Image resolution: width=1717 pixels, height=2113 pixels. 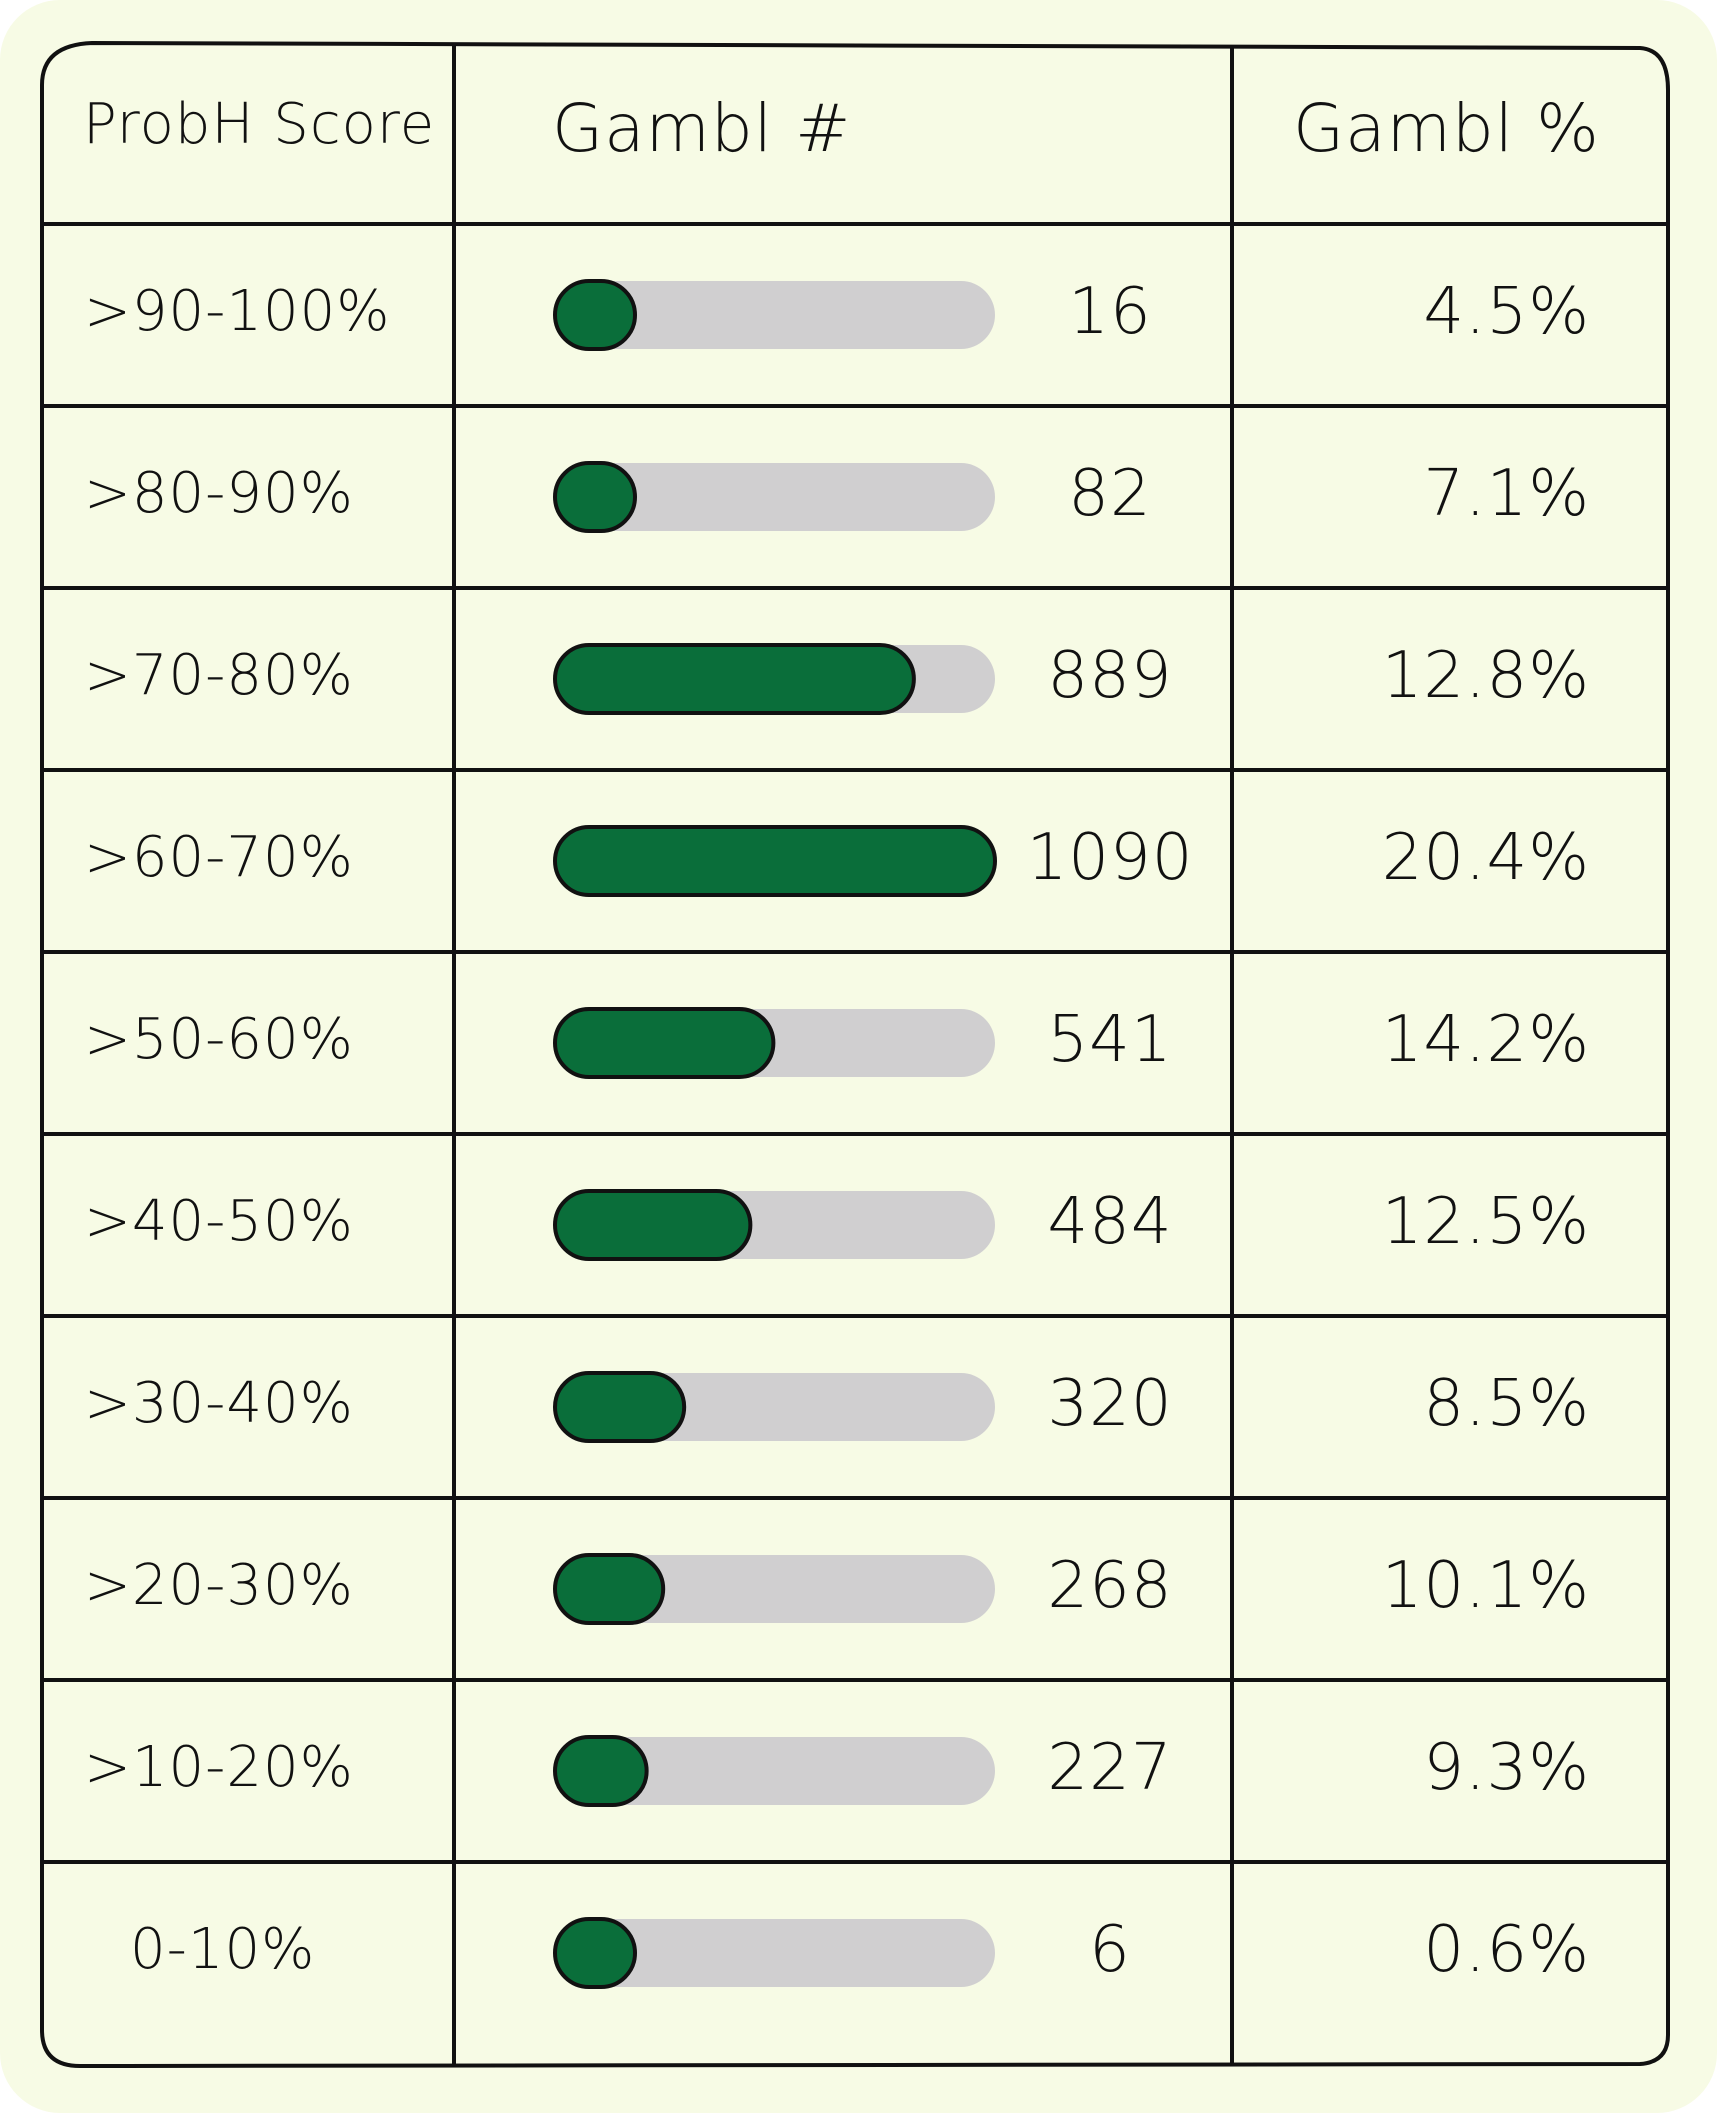 I want to click on row-count: 16, so click(x=1110, y=312).